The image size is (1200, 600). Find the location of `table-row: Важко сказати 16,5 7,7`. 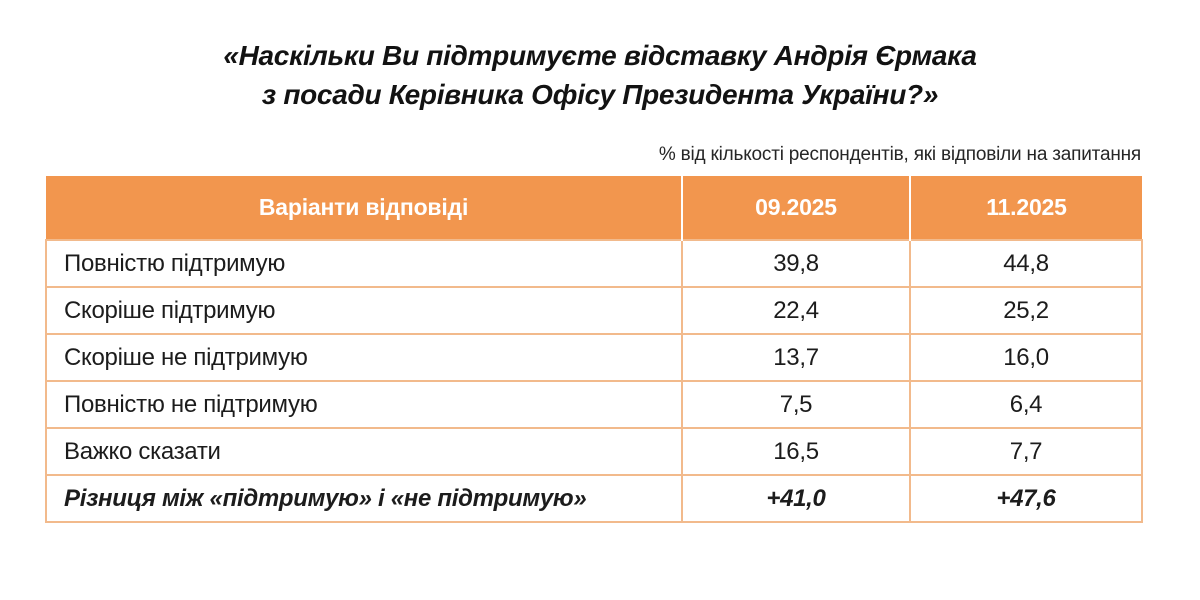

table-row: Важко сказати 16,5 7,7 is located at coordinates (594, 451).